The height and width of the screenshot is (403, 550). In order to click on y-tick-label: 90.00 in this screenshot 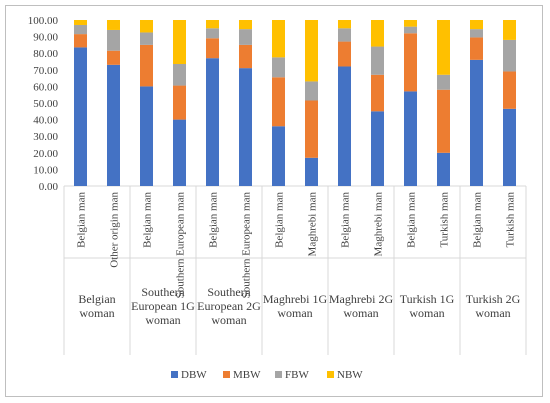, I will do `click(45, 38)`.